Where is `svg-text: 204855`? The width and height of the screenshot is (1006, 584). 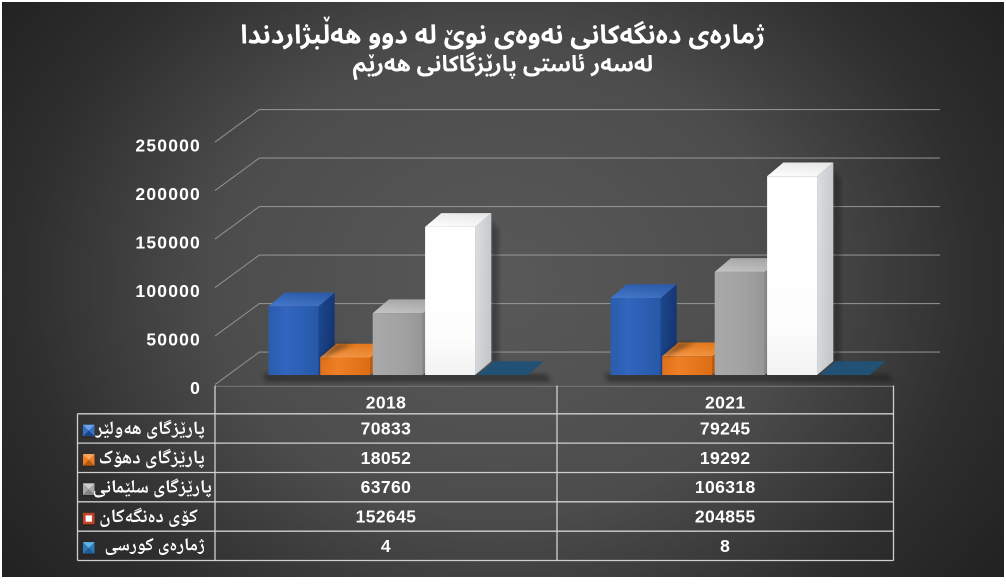
svg-text: 204855 is located at coordinates (725, 517).